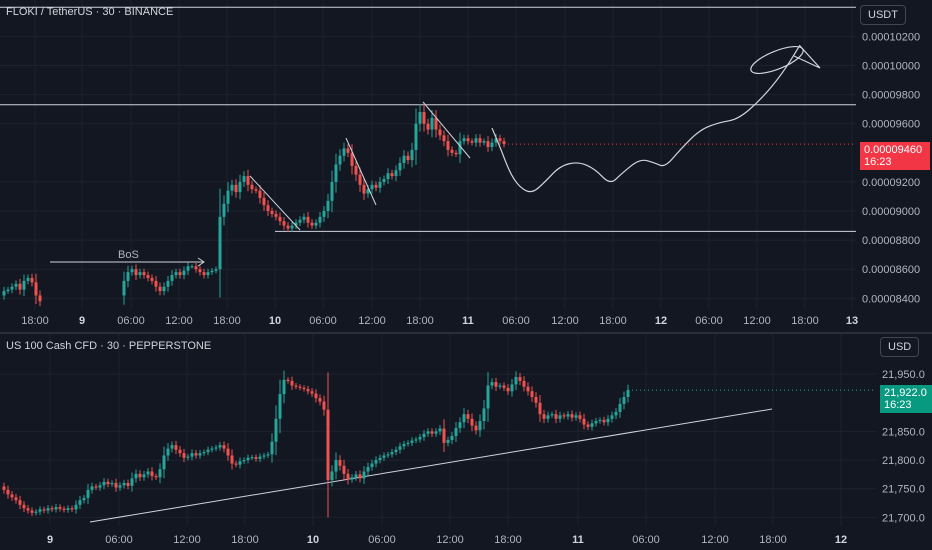 This screenshot has width=932, height=550. I want to click on bos-label: BoS, so click(128, 255).